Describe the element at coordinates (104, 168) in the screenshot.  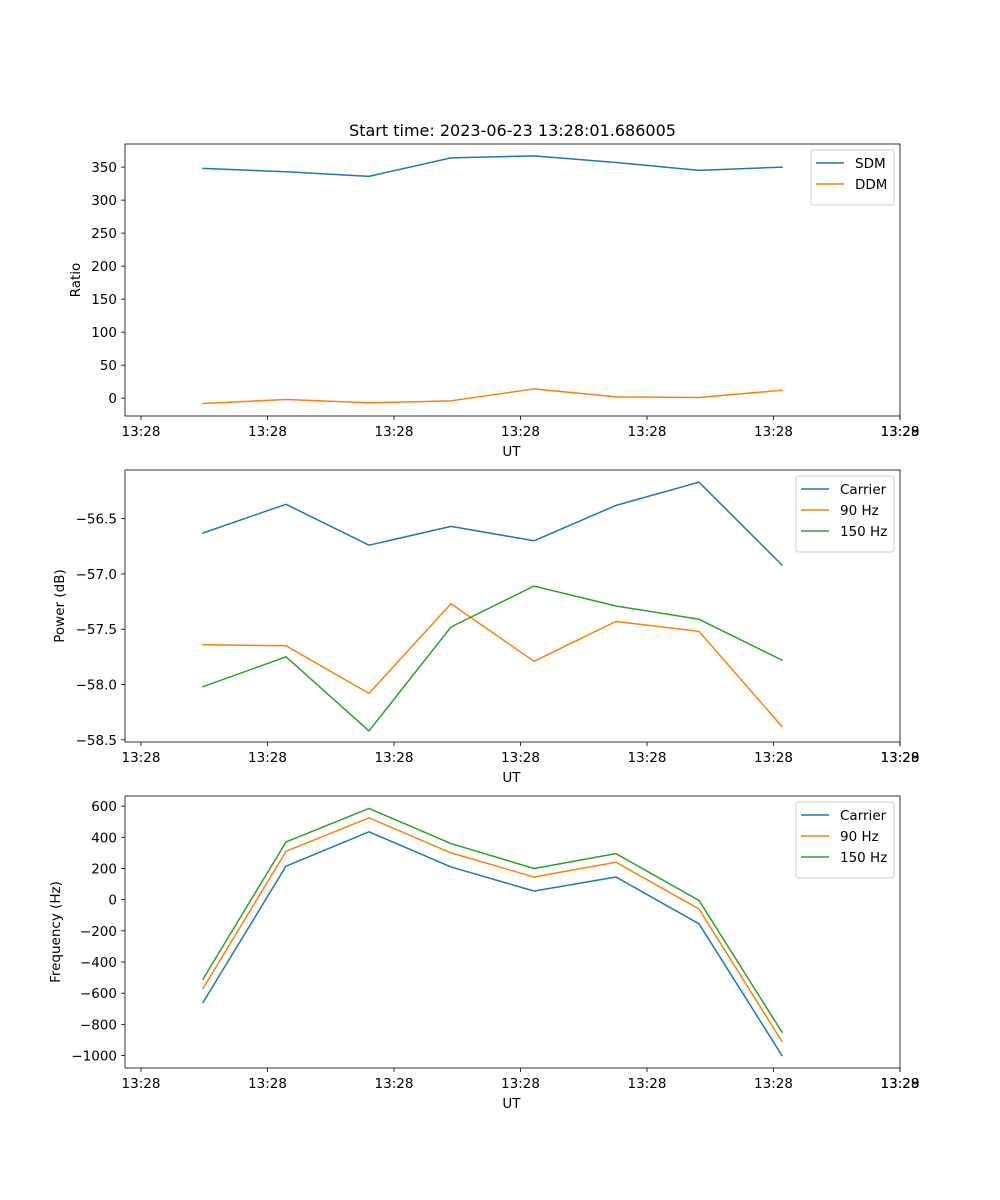
I see `y-tick-label: 350` at that location.